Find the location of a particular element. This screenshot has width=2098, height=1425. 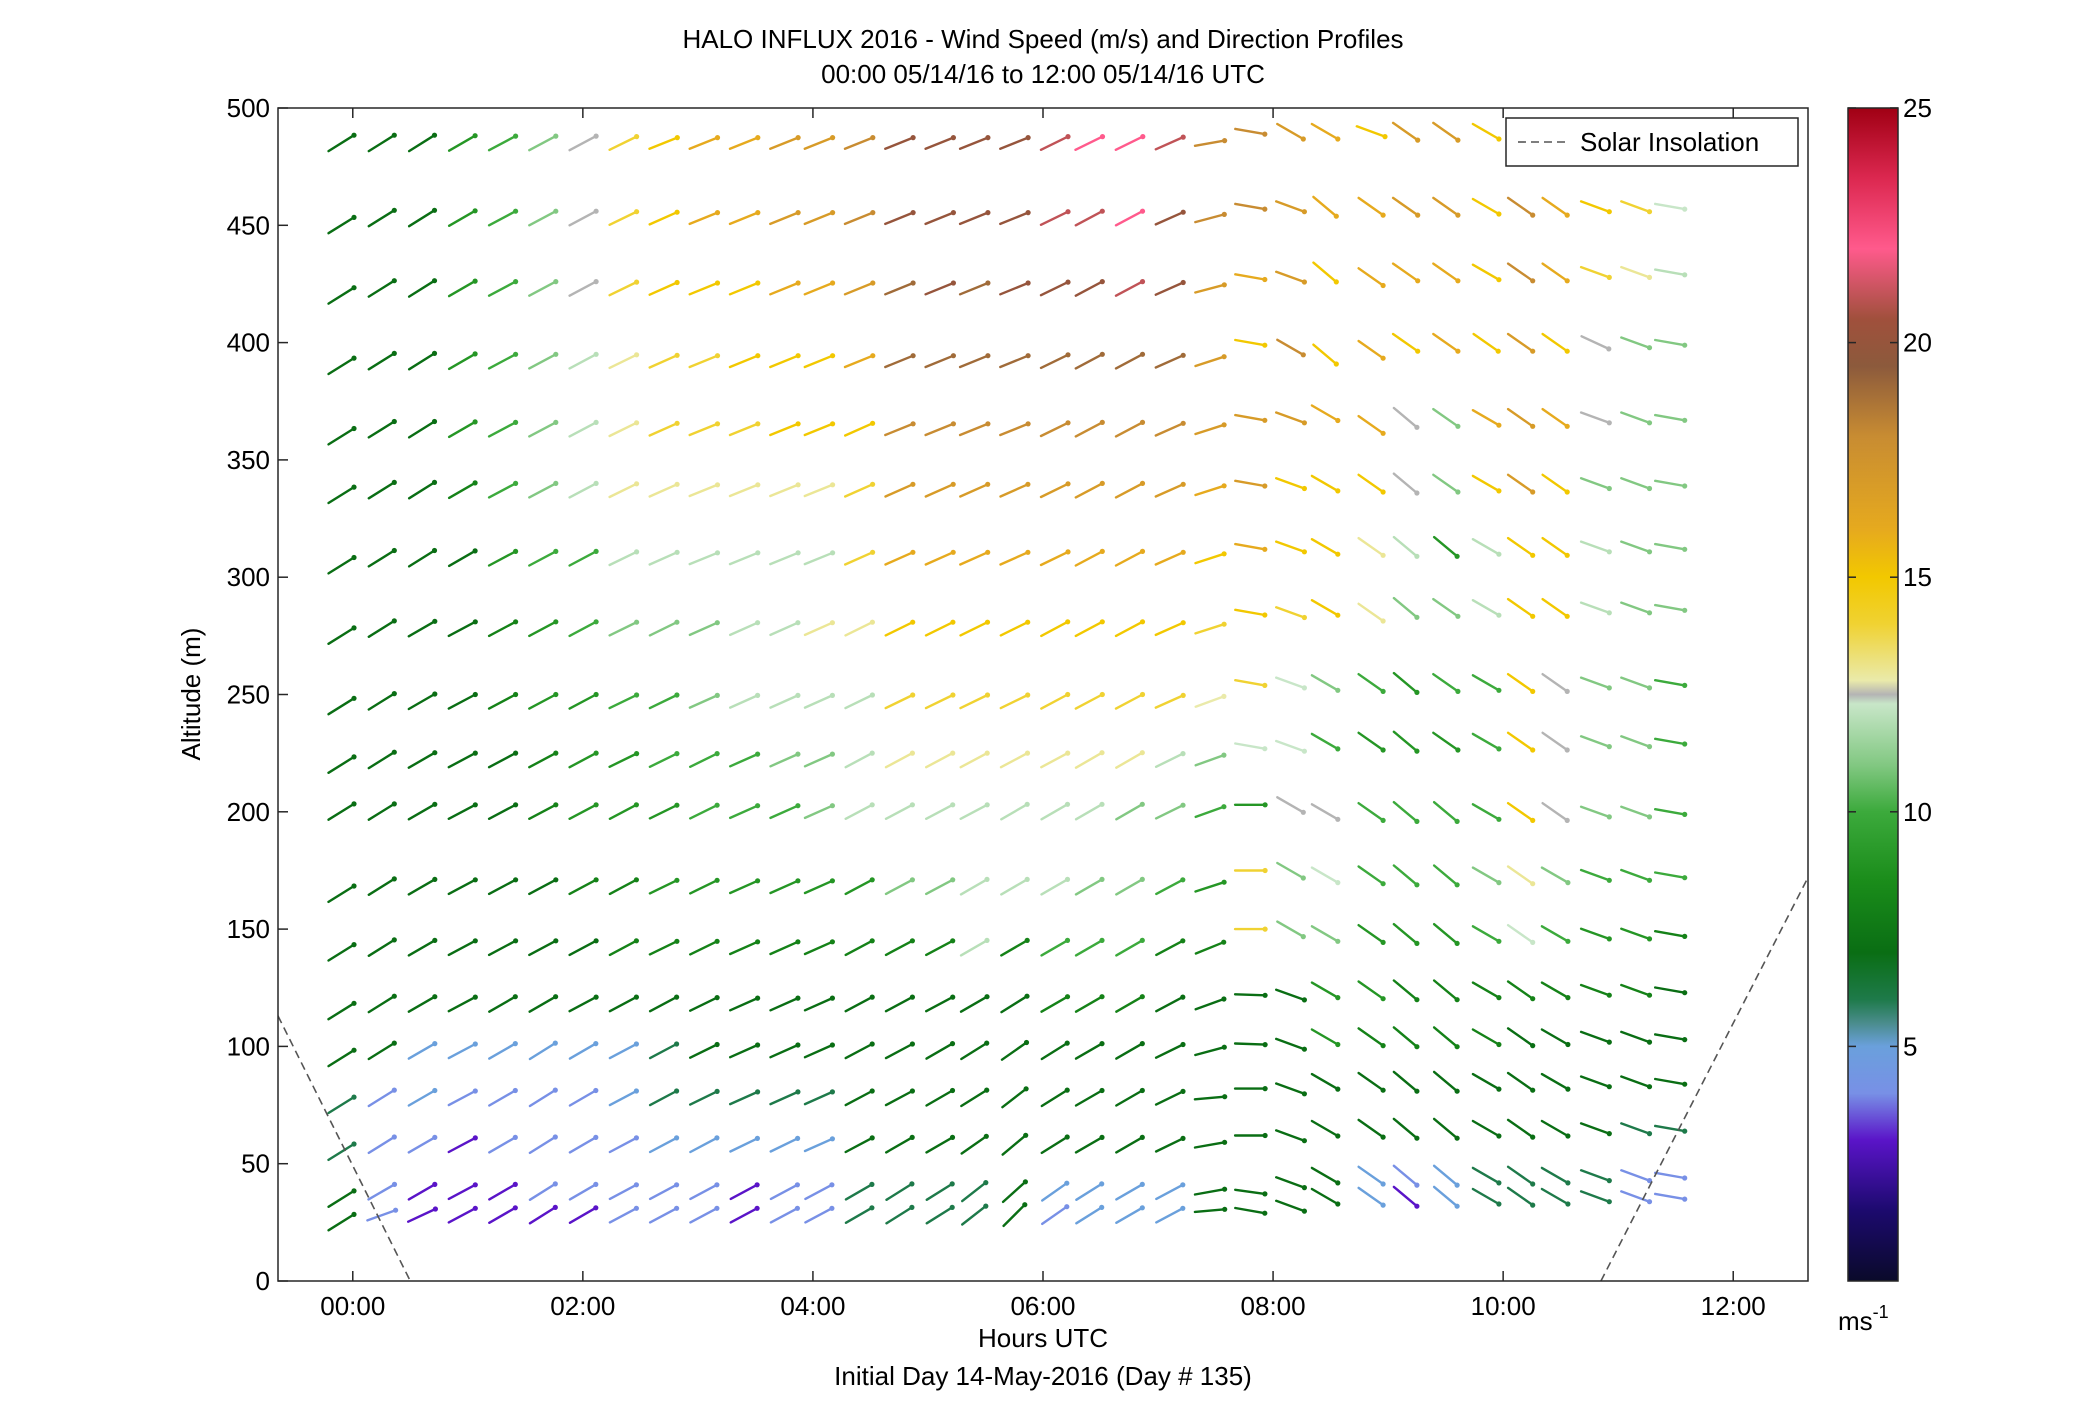

y-tick-label: 350 is located at coordinates (248, 460).